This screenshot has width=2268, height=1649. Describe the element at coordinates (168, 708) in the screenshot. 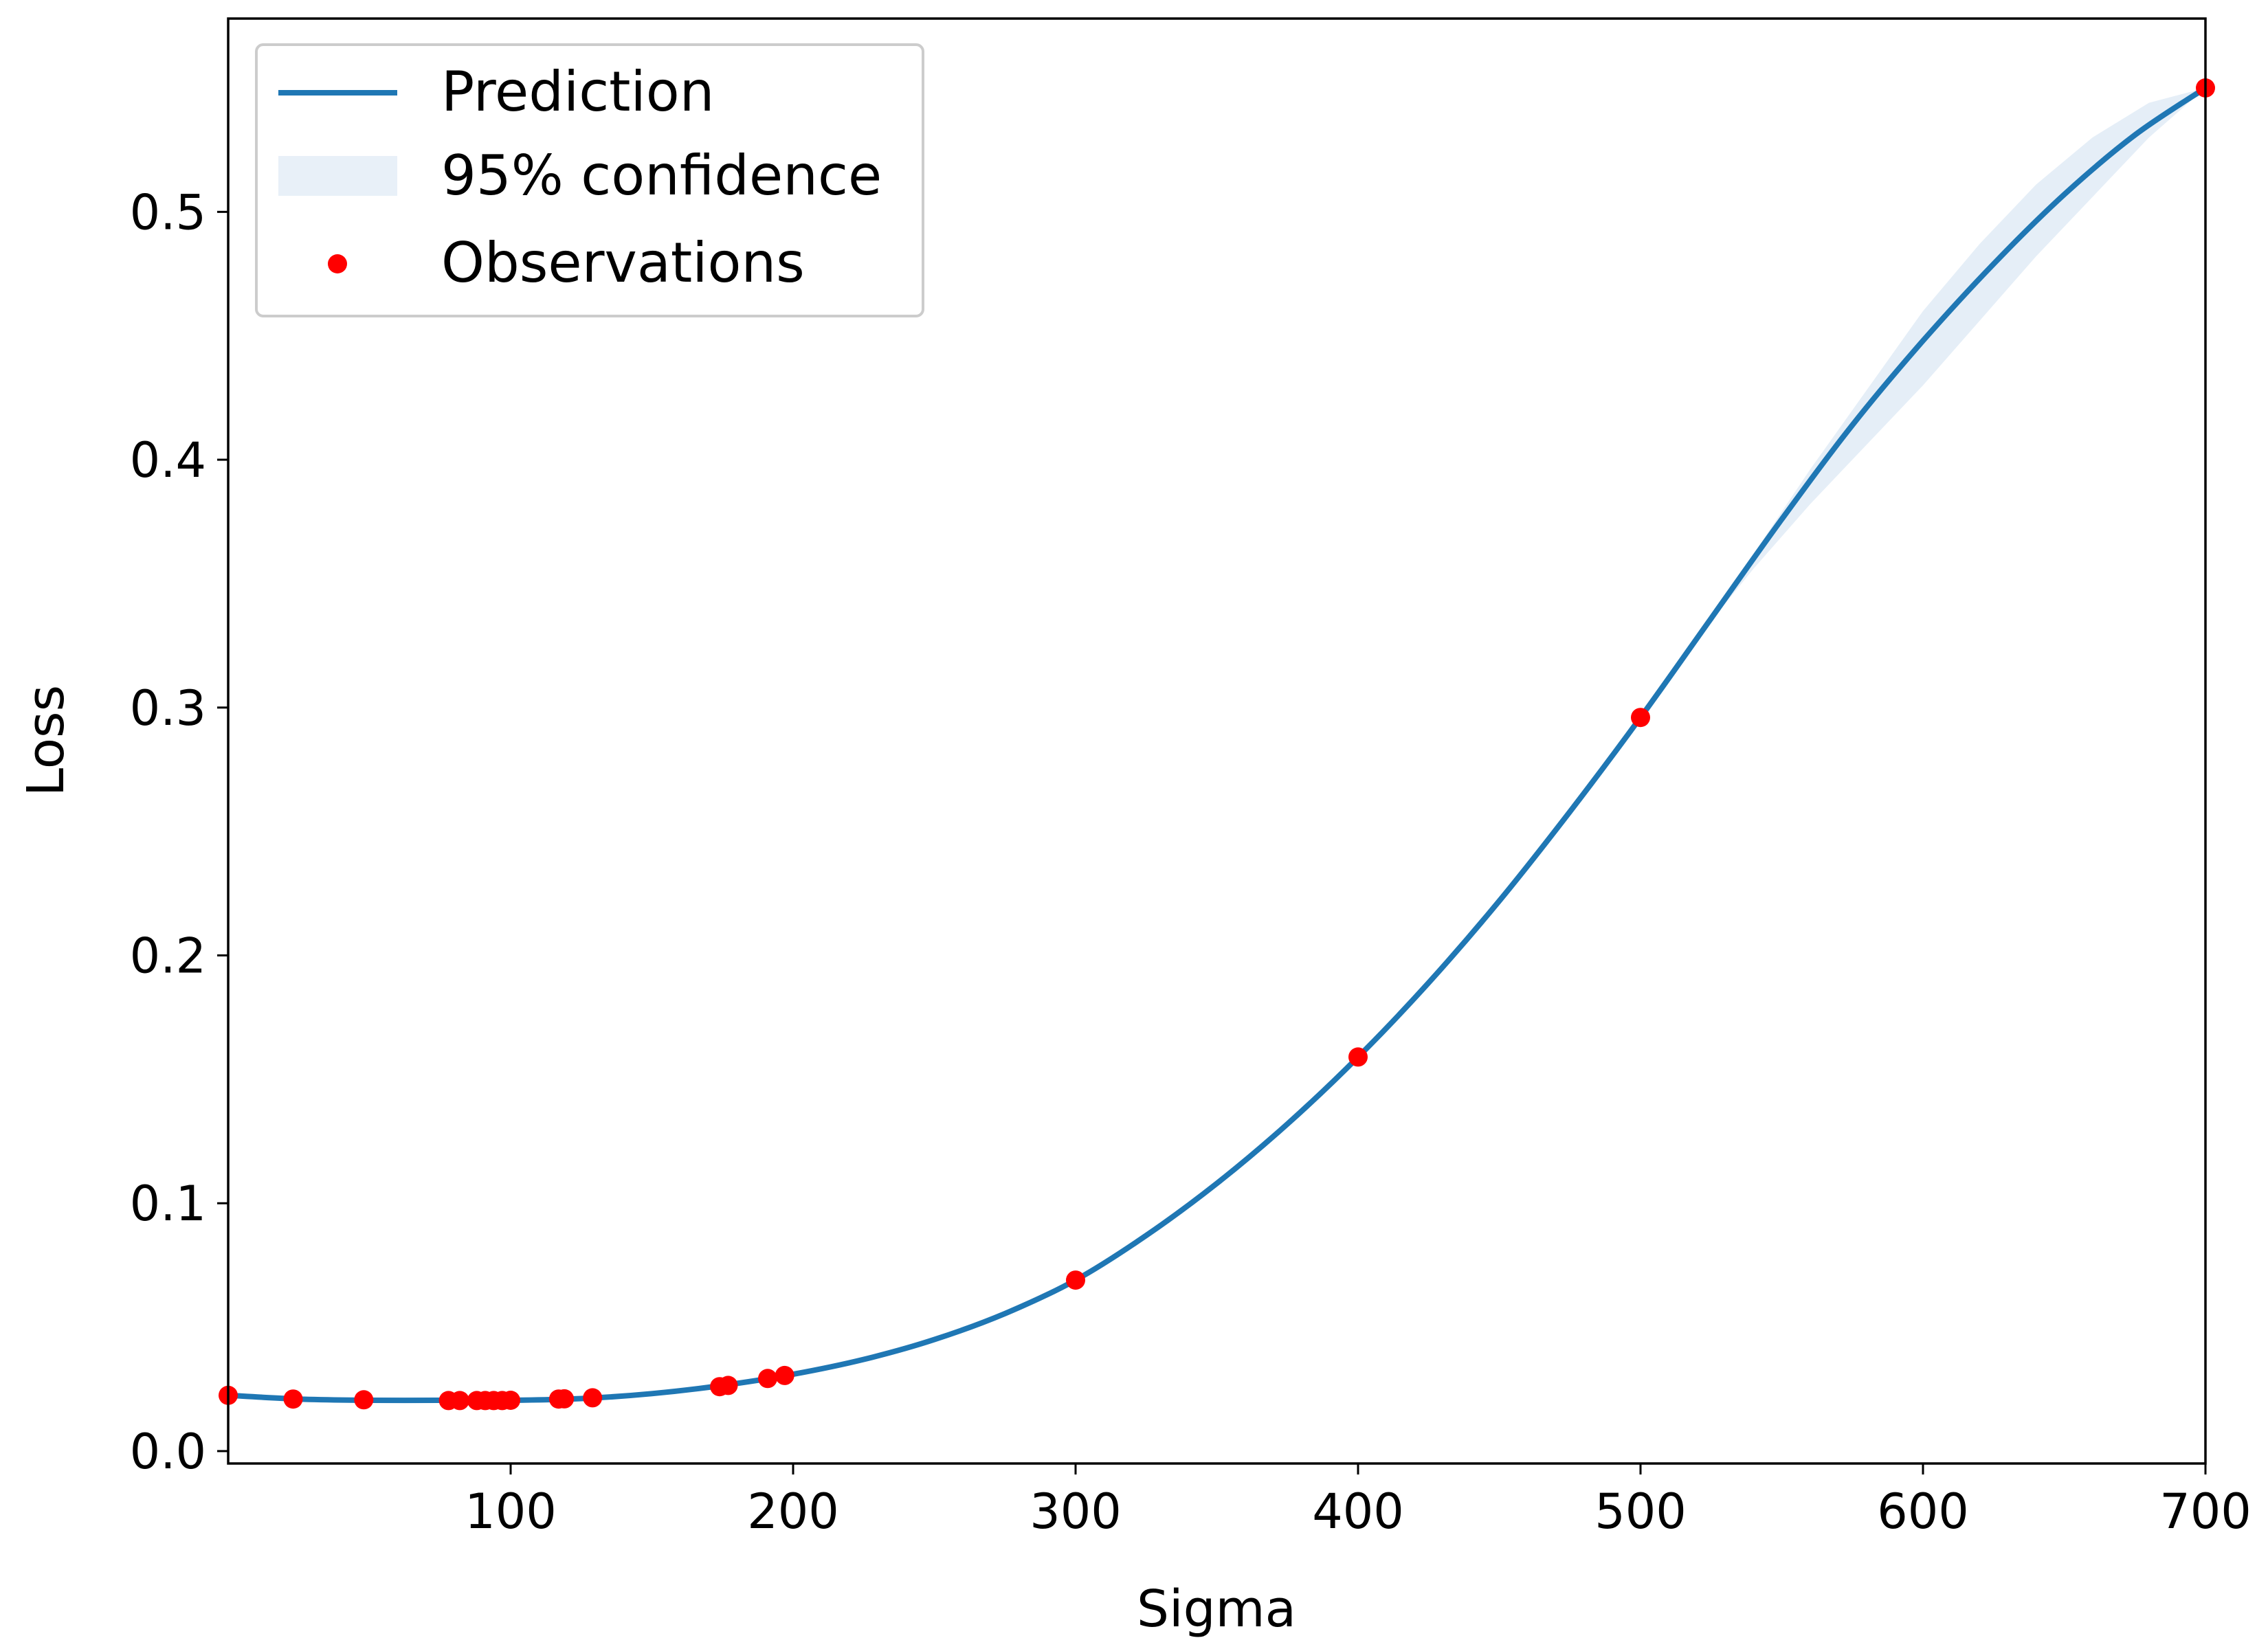

I see `y-tick-label: 0.3` at that location.